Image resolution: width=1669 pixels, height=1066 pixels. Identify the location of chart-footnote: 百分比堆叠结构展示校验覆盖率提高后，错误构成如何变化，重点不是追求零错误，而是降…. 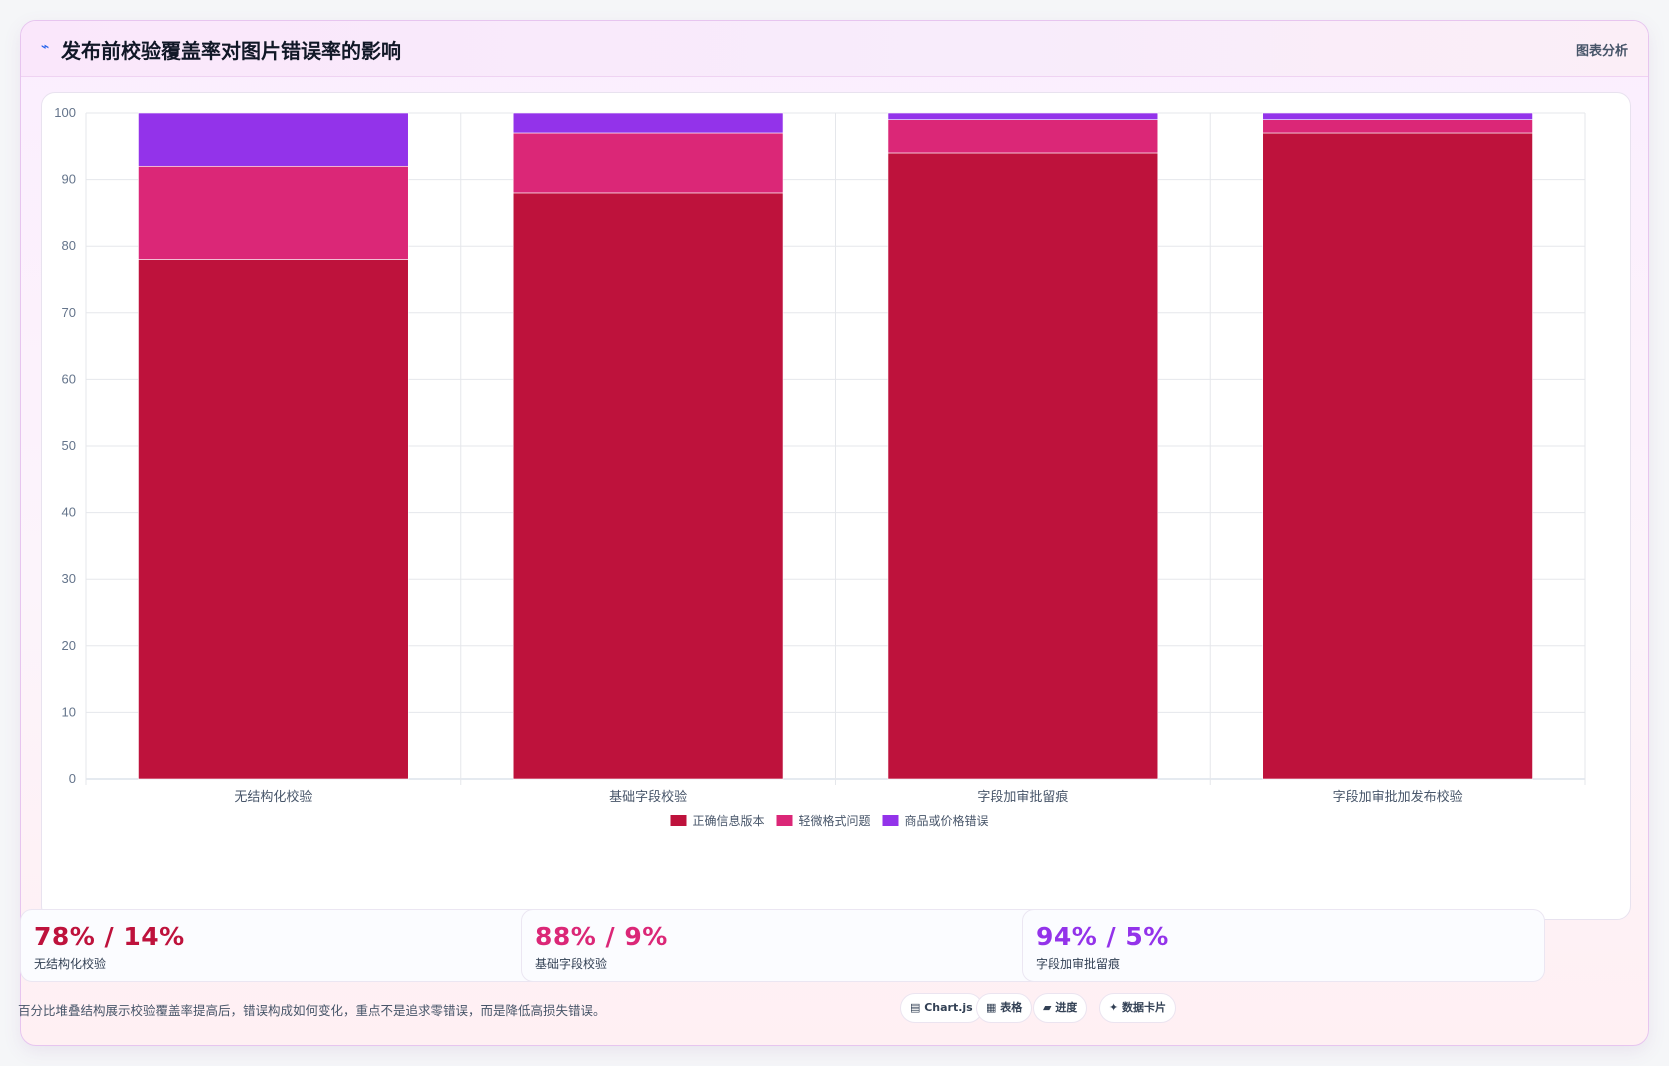
(312, 1010).